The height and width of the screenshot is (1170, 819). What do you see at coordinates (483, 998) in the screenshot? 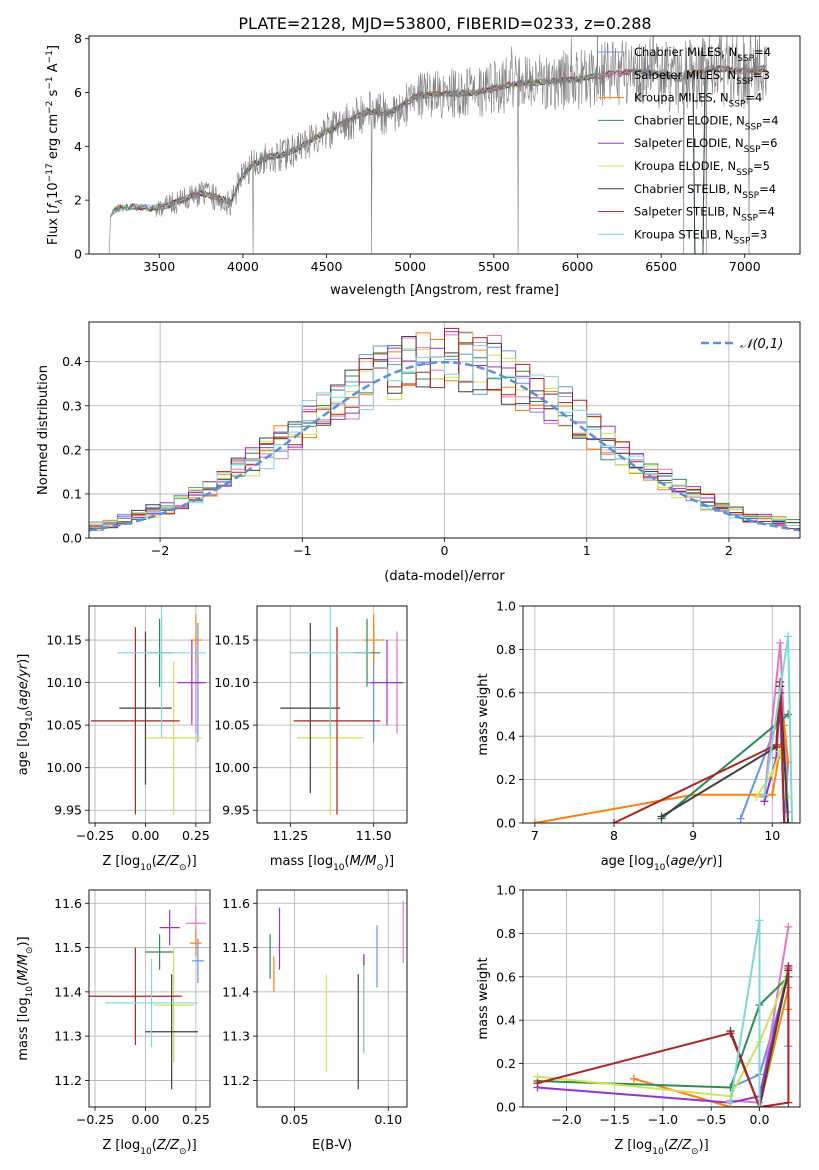
I see `y-axis-label: mass weight` at bounding box center [483, 998].